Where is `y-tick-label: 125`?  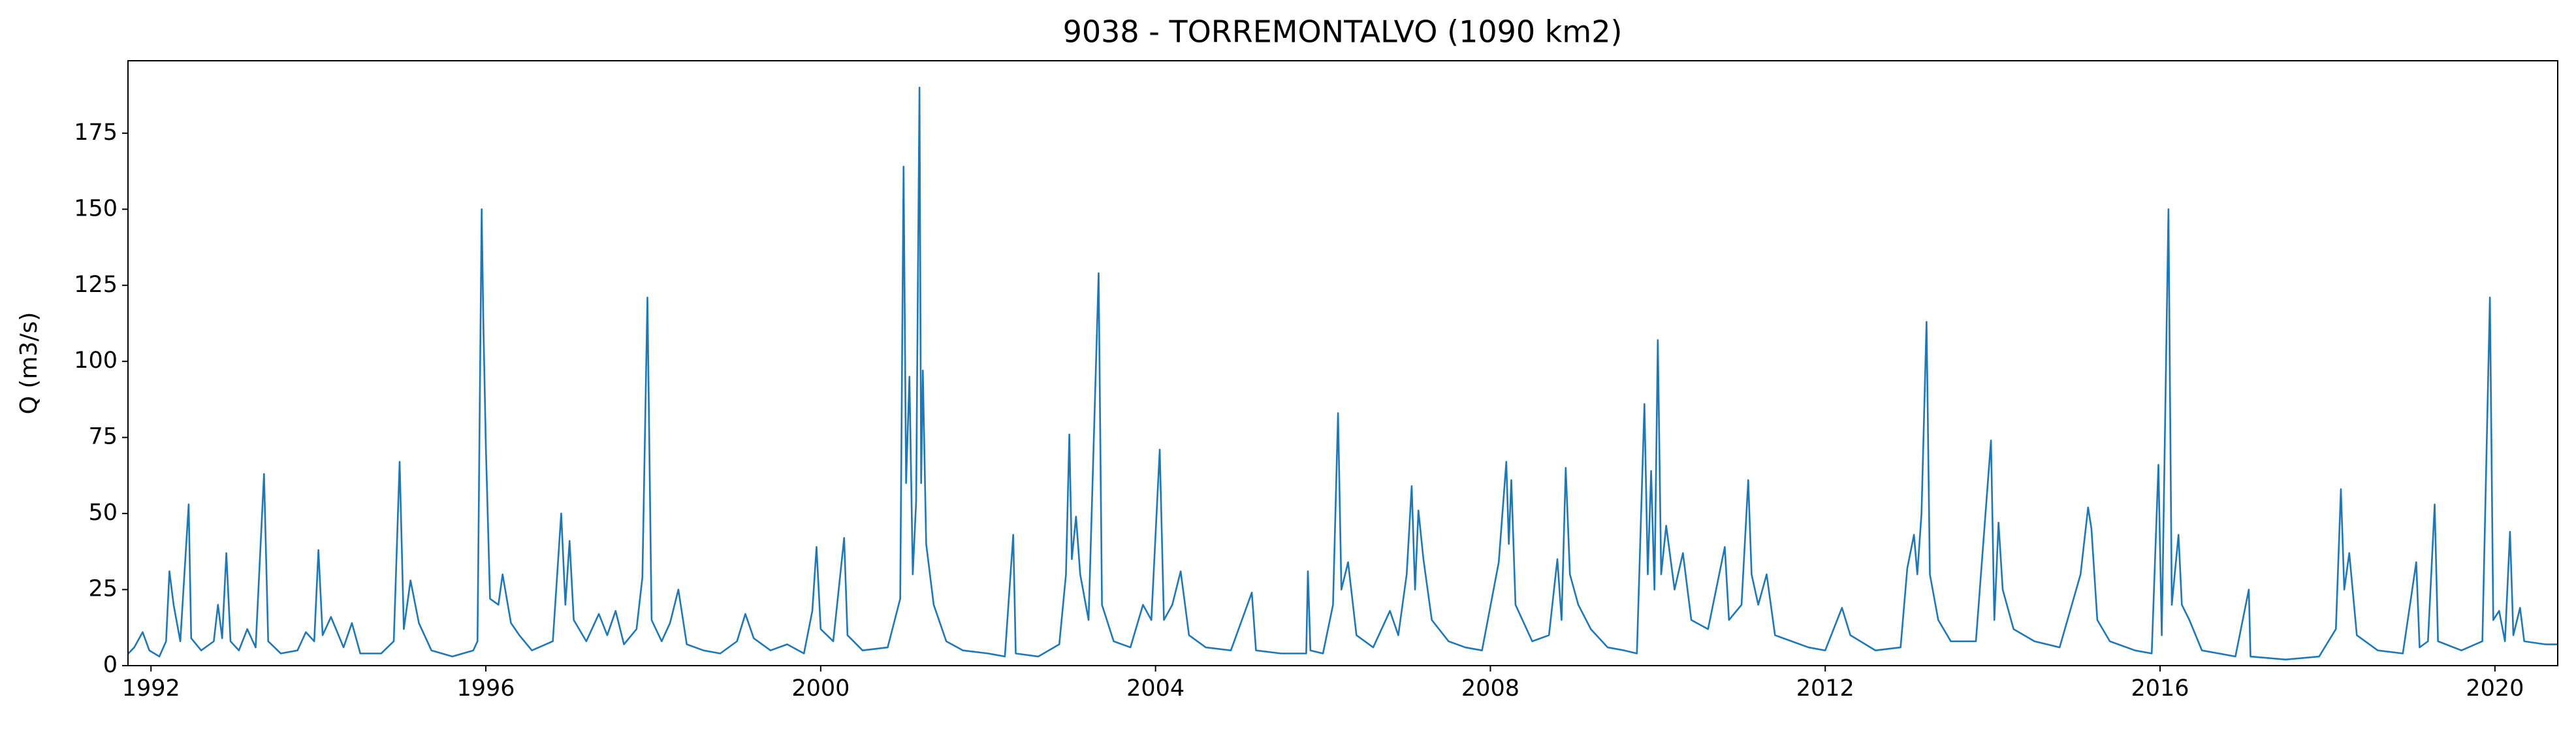
y-tick-label: 125 is located at coordinates (96, 285).